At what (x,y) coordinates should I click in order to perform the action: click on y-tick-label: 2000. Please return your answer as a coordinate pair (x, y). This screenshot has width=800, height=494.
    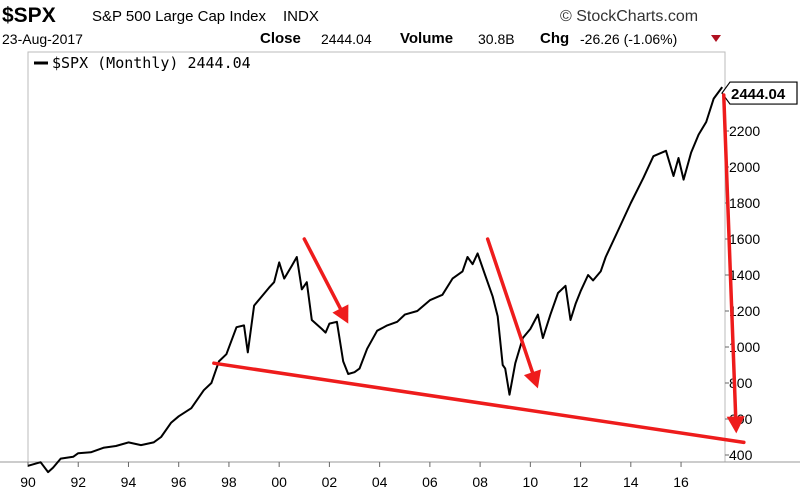
    Looking at the image, I should click on (744, 167).